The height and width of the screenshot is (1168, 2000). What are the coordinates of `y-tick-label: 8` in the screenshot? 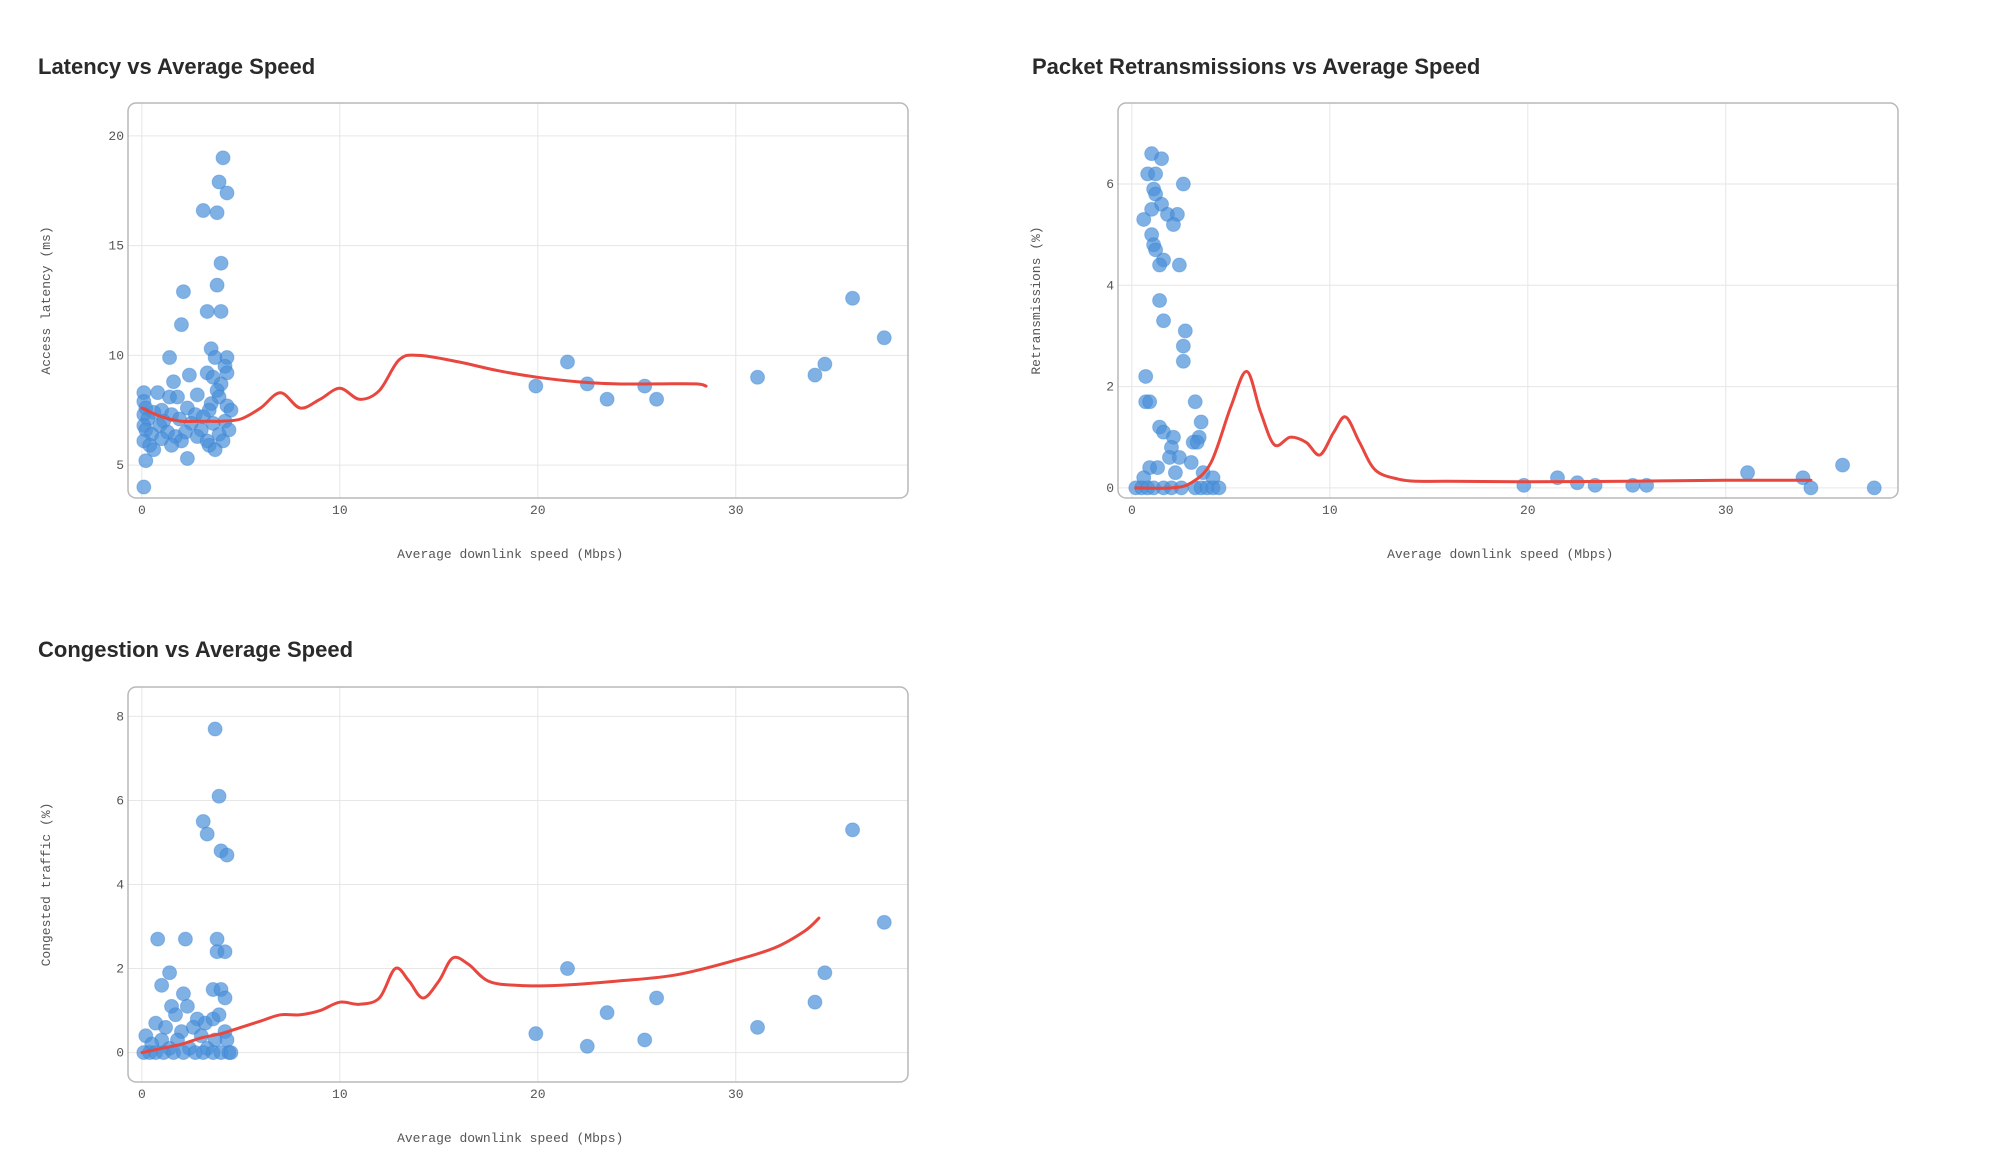 It's located at (120, 716).